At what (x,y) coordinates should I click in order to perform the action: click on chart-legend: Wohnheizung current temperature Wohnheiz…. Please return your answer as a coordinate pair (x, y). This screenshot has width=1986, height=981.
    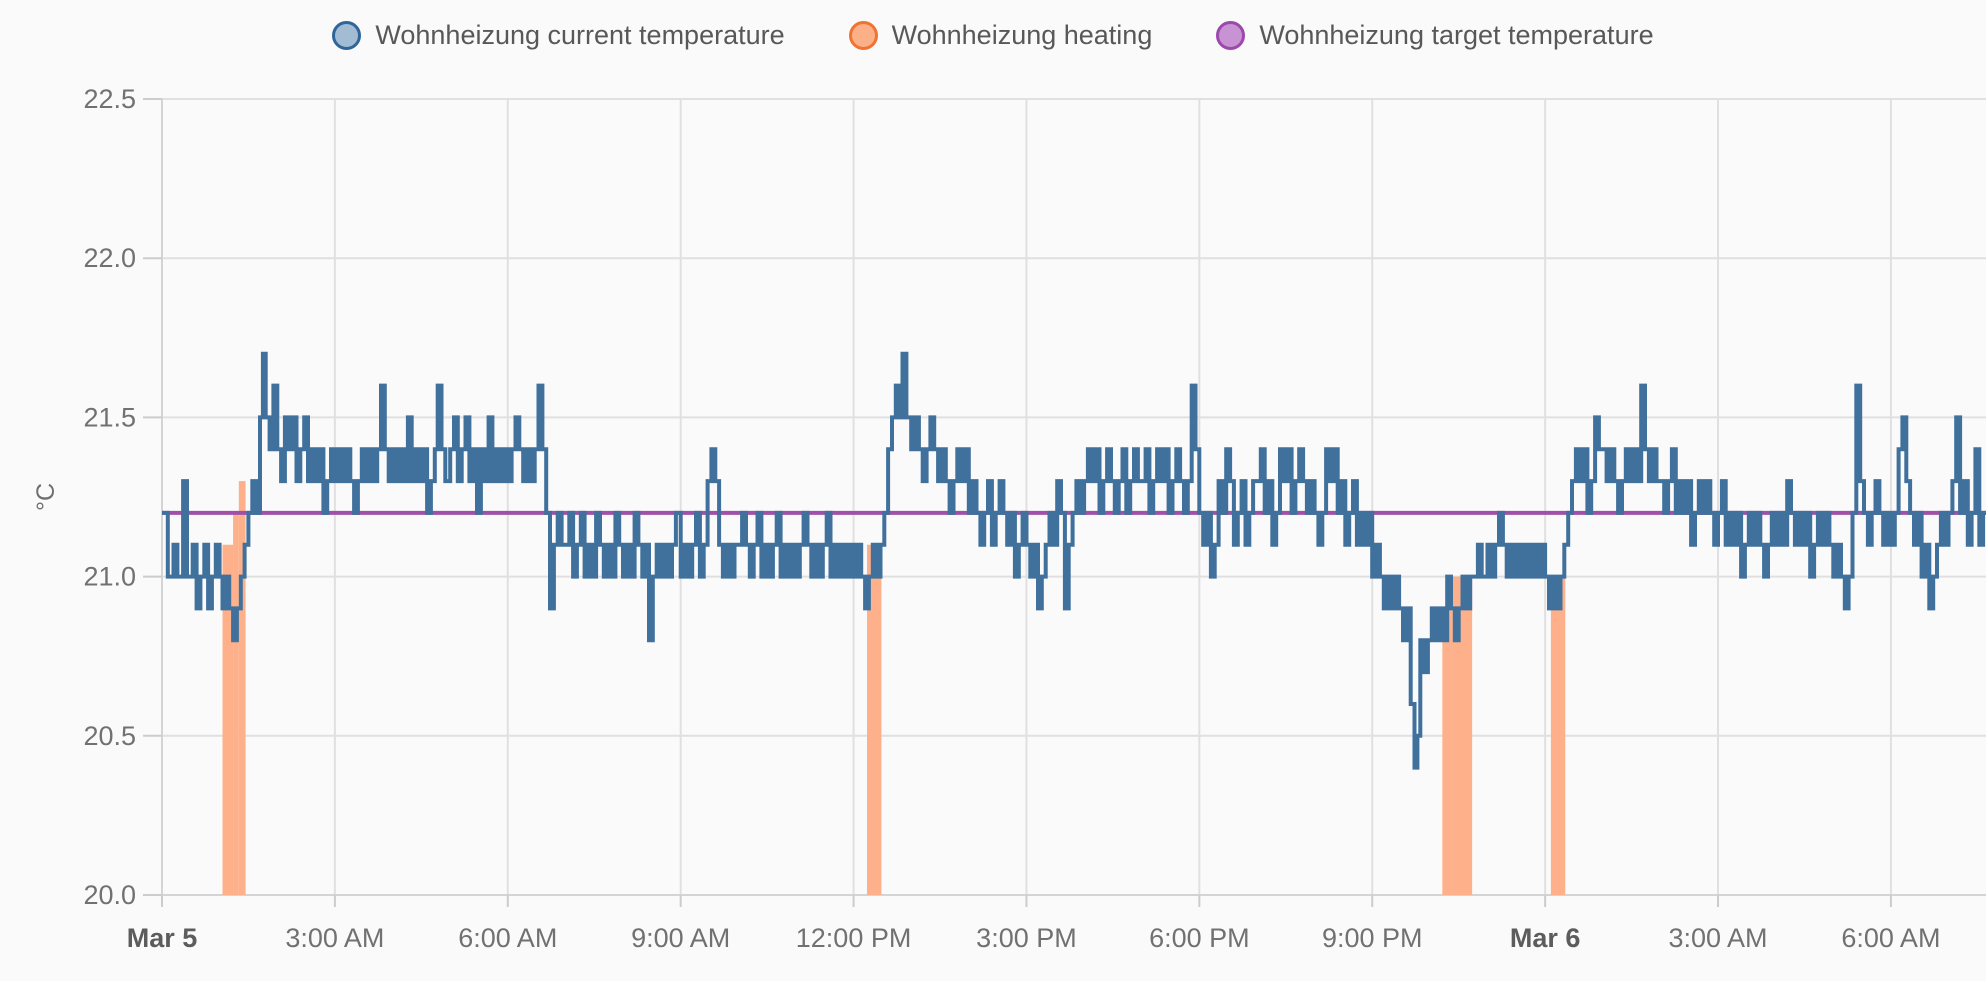
    Looking at the image, I should click on (993, 35).